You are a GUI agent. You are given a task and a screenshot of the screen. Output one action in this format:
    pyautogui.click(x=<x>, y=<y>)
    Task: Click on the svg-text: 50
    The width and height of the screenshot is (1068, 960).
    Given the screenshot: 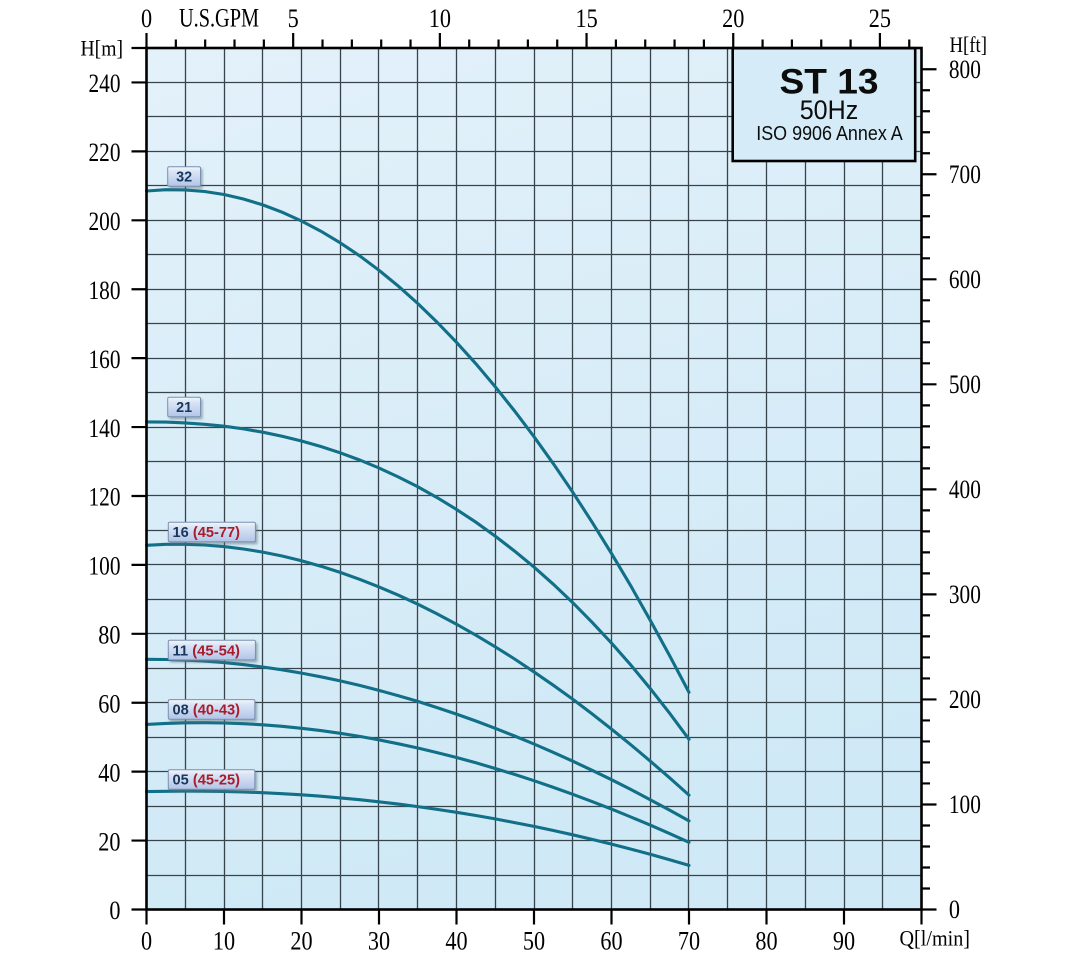 What is the action you would take?
    pyautogui.click(x=534, y=941)
    